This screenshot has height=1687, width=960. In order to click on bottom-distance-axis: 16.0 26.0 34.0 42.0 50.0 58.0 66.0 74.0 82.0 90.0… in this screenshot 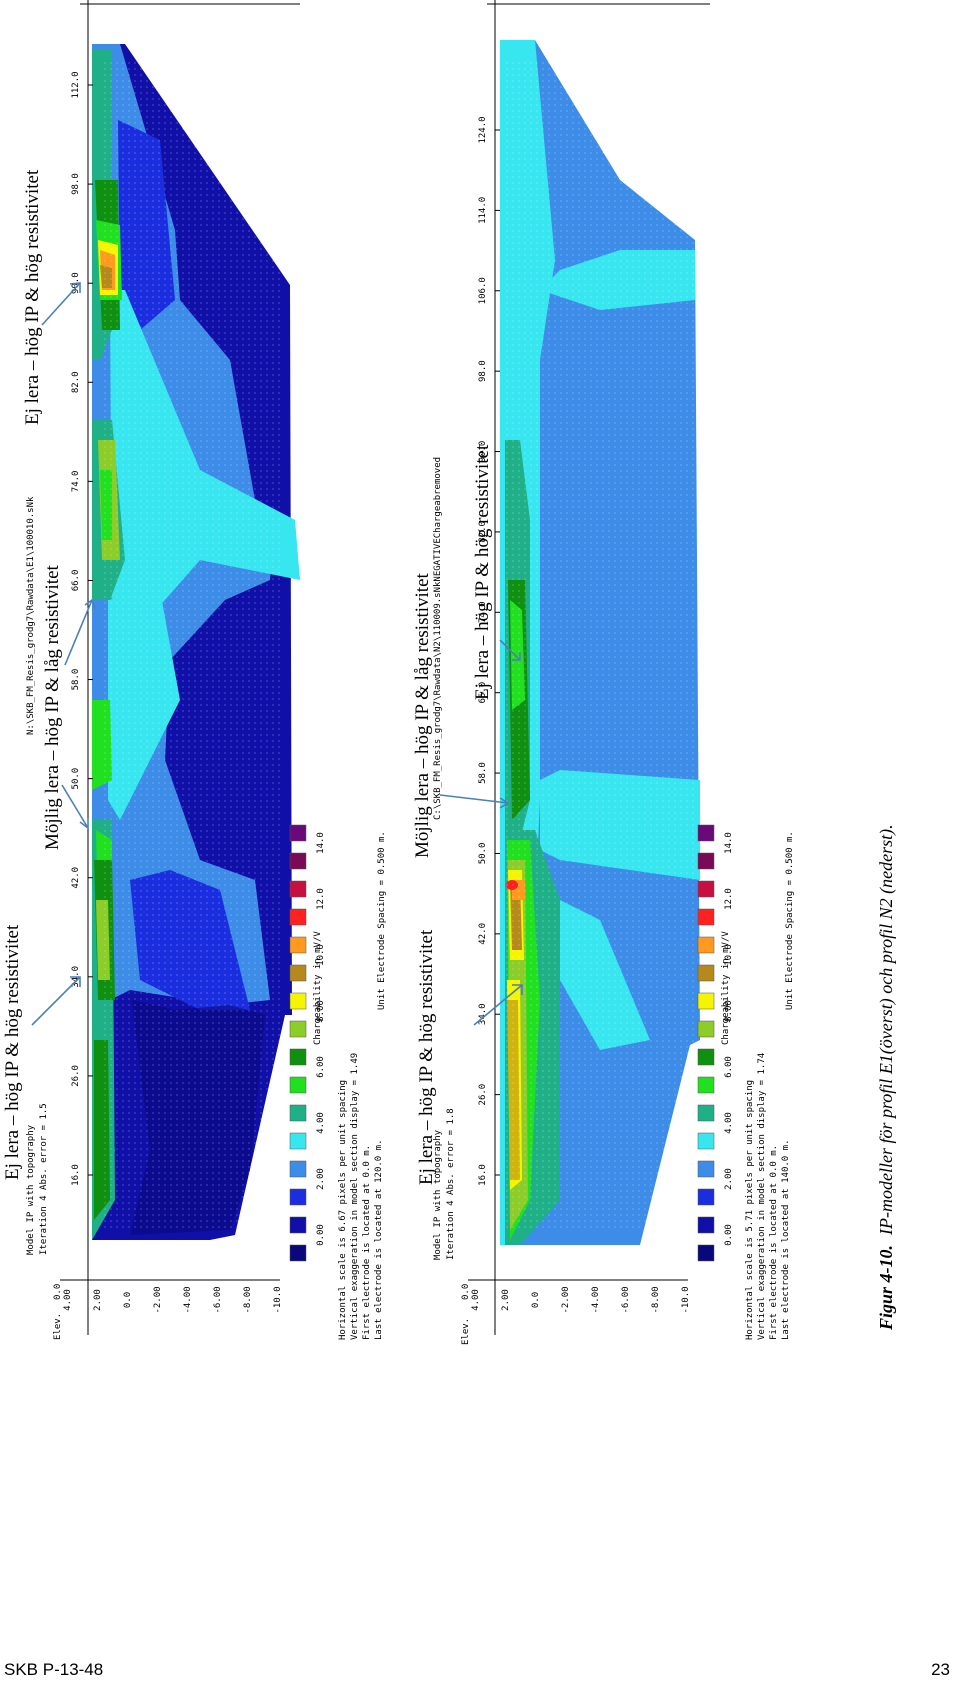, I will do `click(489, 651)`.